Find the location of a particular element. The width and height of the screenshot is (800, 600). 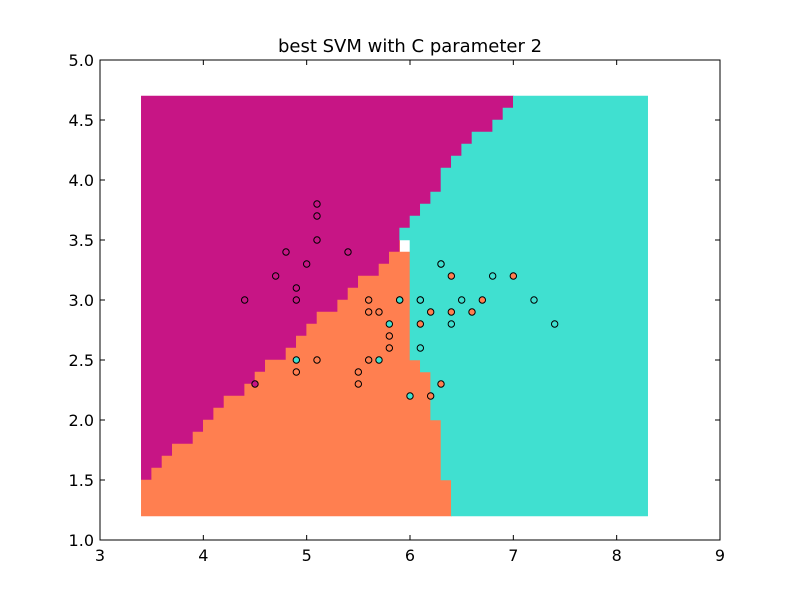

x-tick-label: 3 is located at coordinates (100, 555).